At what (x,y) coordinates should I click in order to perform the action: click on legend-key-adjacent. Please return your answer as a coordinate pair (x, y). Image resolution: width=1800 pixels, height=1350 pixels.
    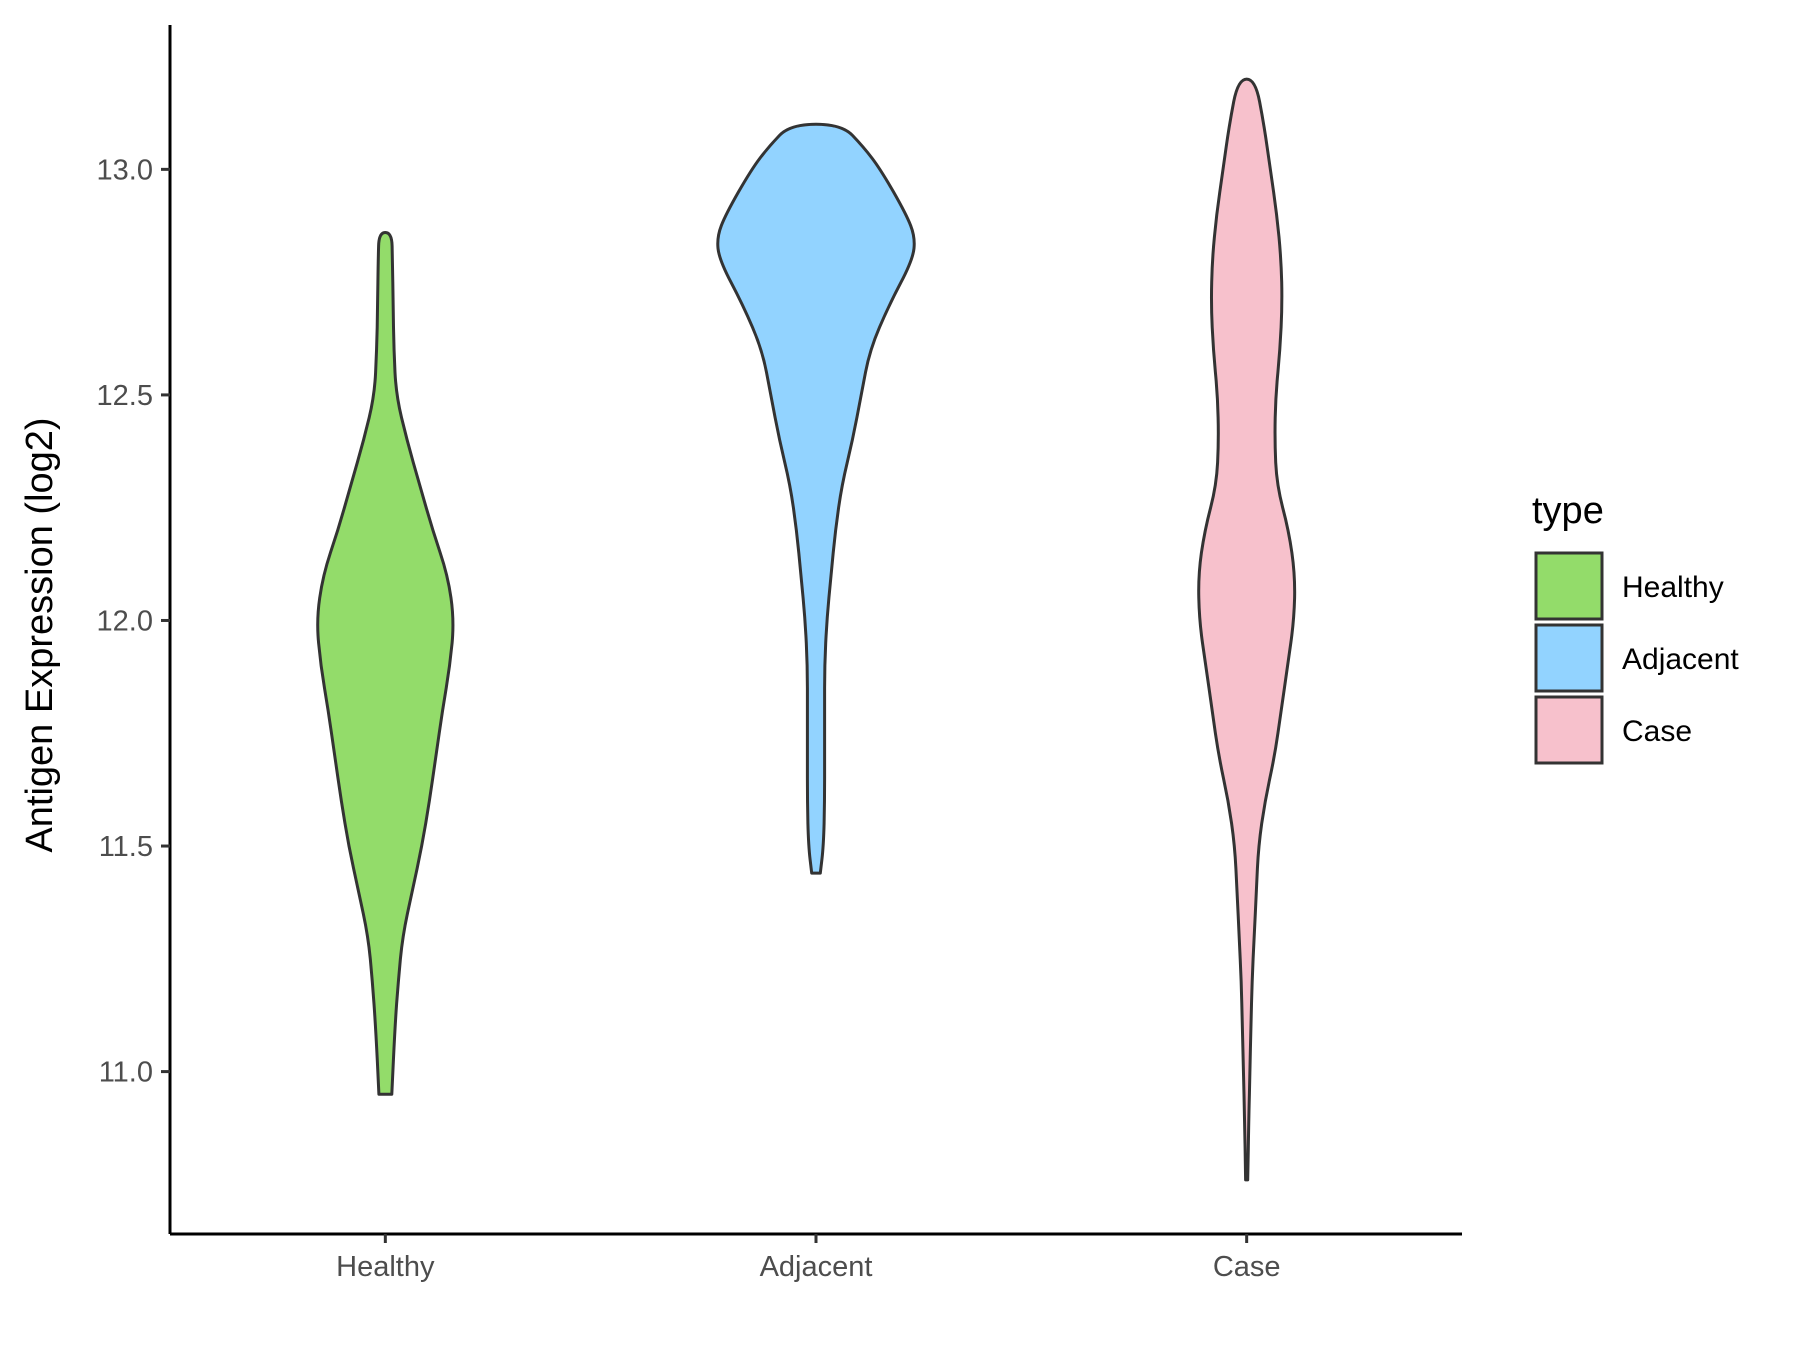
    Looking at the image, I should click on (1569, 658).